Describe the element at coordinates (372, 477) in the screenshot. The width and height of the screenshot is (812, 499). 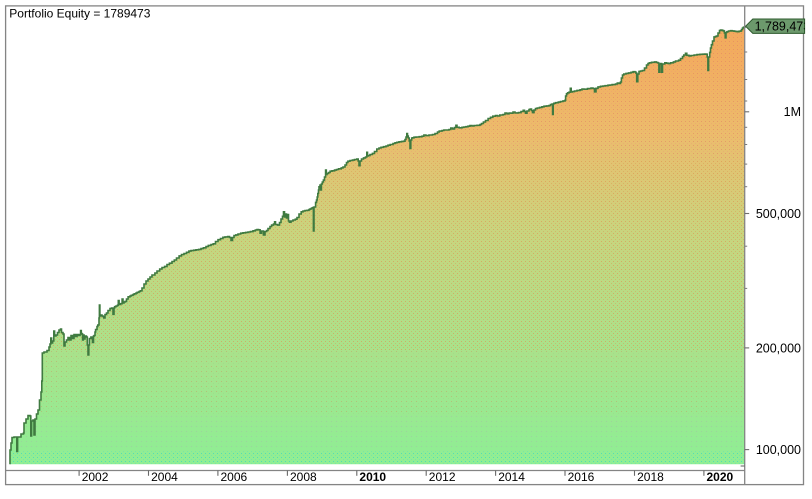
I see `svg-text: 2010` at that location.